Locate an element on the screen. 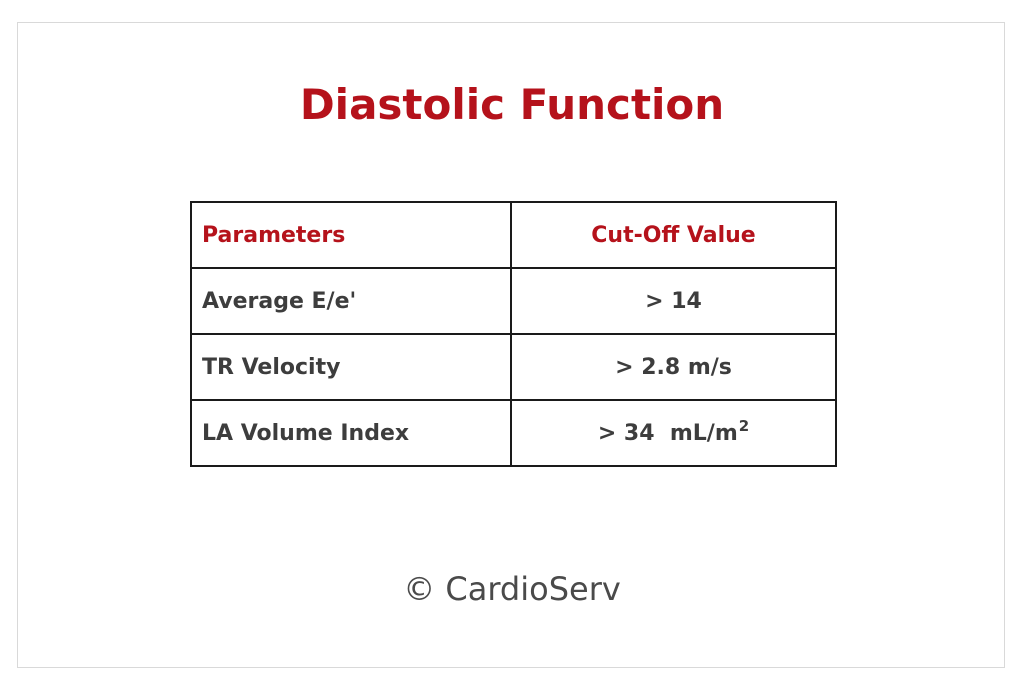 This screenshot has height=683, width=1024. parameter-cell: LA Volume Index is located at coordinates (351, 433).